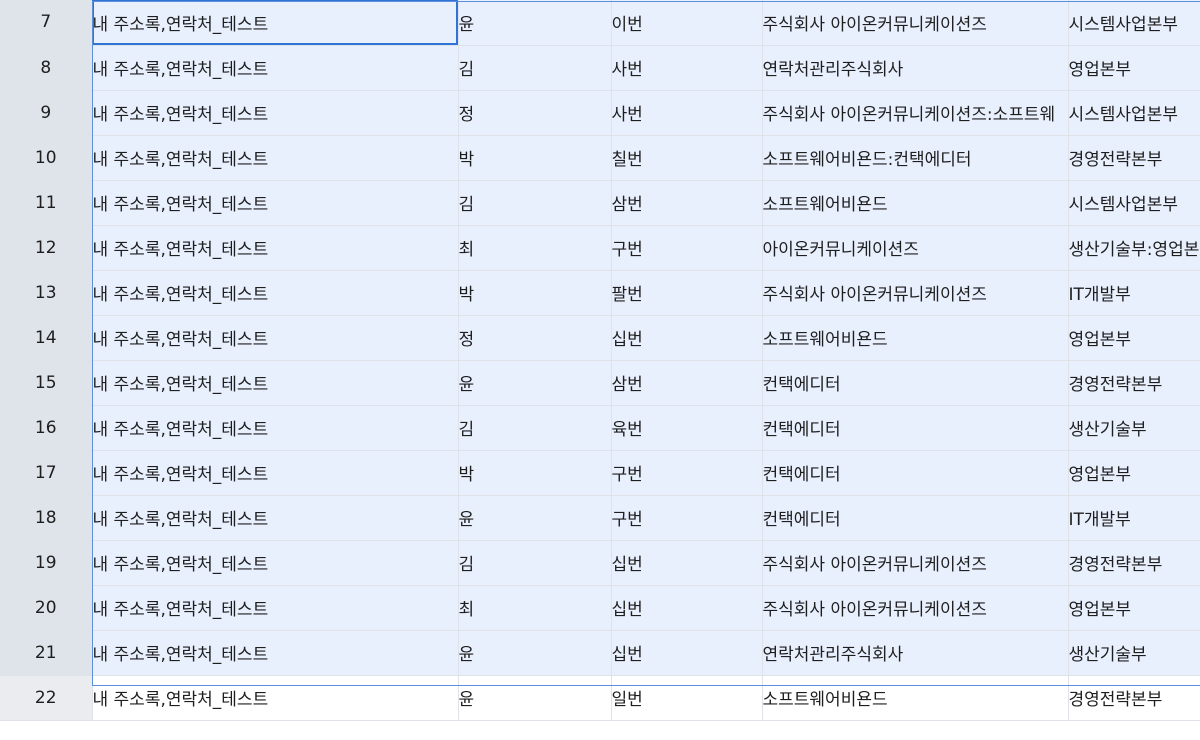 The height and width of the screenshot is (740, 1200). I want to click on grid-cell: 팔번, so click(687, 293).